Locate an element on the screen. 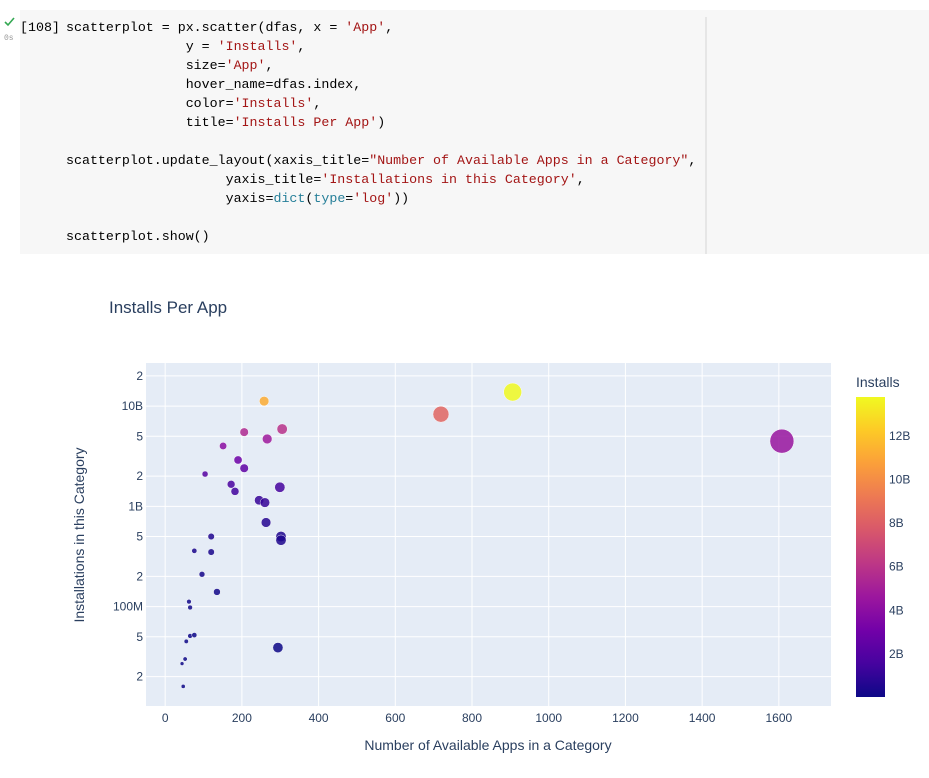 The height and width of the screenshot is (778, 929). code-token: 'log' is located at coordinates (373, 198).